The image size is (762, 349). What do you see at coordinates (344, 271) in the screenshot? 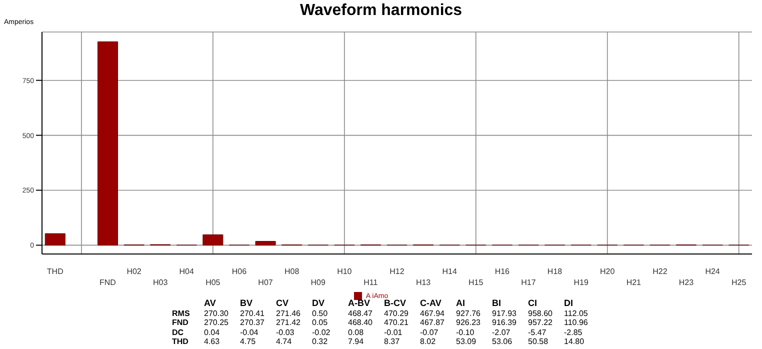
I see `x-tick-label: H10` at bounding box center [344, 271].